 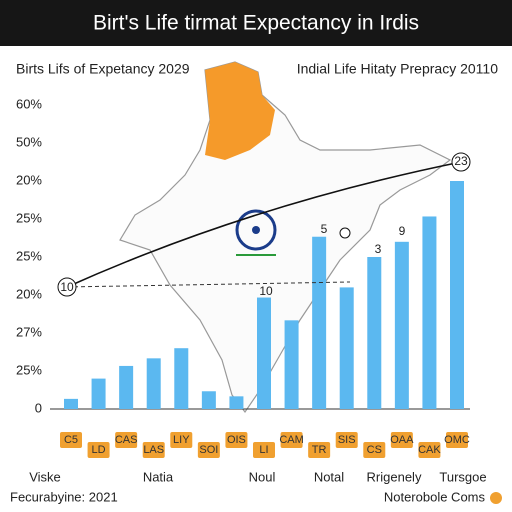 I want to click on x-tick-label: SOI, so click(x=208, y=450).